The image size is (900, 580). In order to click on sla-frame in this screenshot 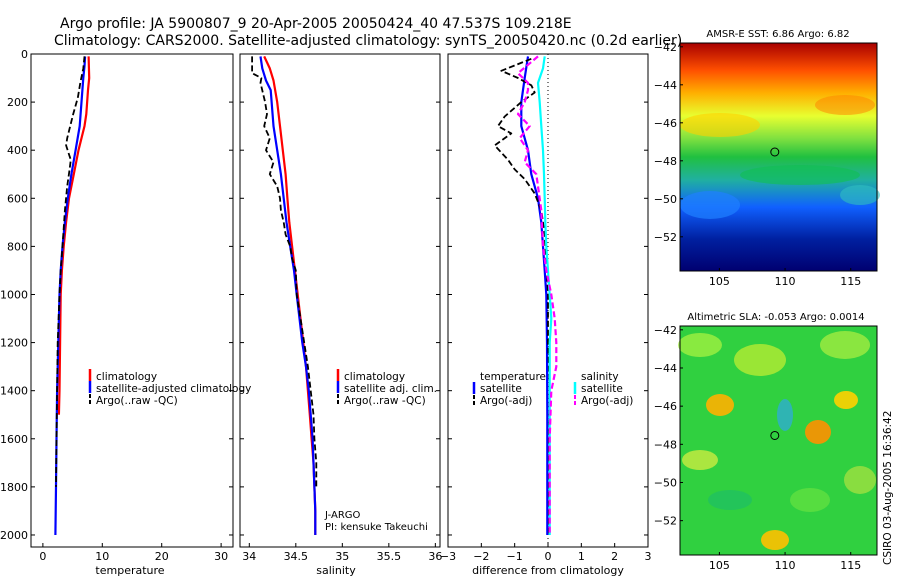, I will do `click(778, 440)`.